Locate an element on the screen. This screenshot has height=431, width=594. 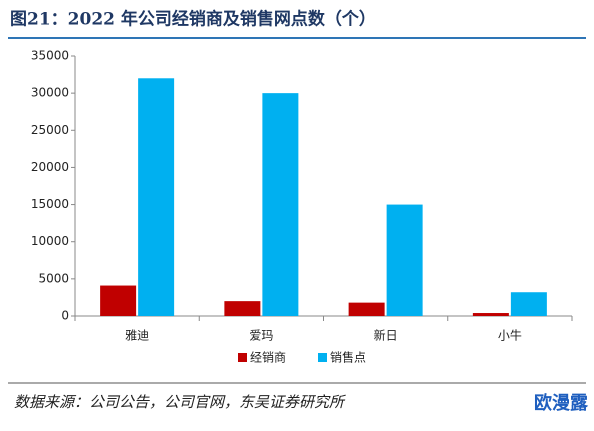
y-tick-label: 20000 is located at coordinates (50, 167).